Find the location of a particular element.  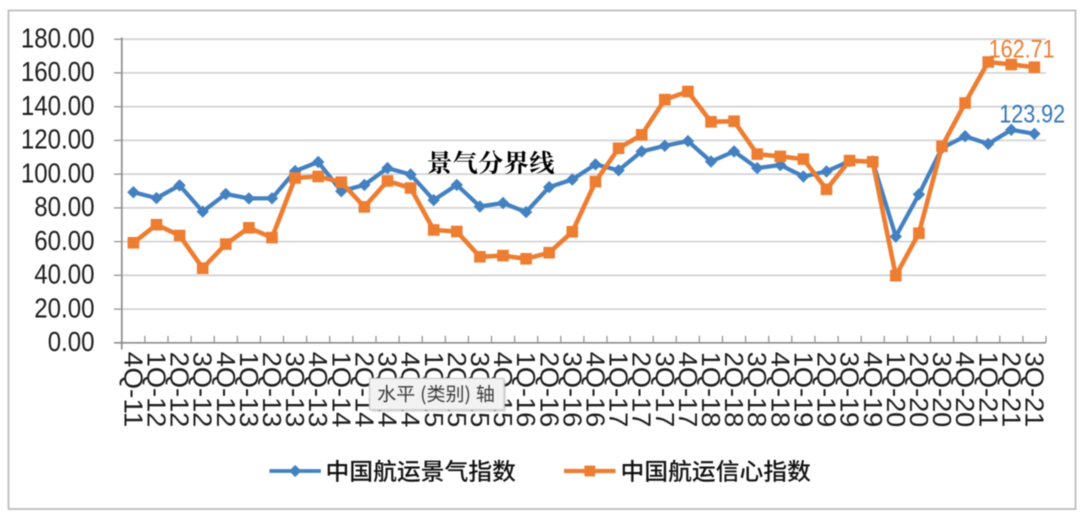

svg-text: 3Q-17 is located at coordinates (665, 390).